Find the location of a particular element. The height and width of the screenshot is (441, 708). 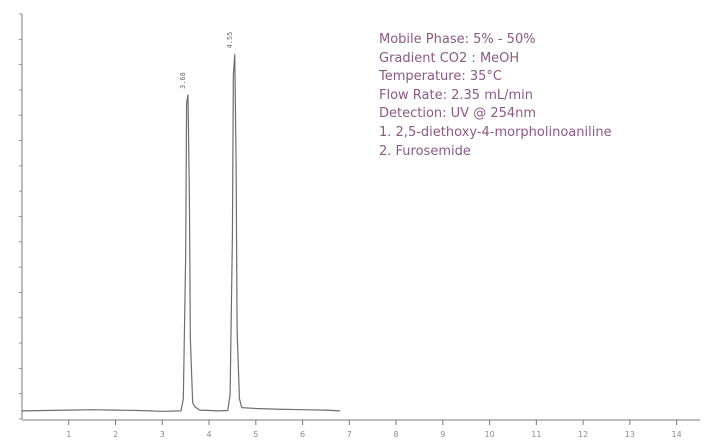

peak-2-label: 4.55 is located at coordinates (230, 40).